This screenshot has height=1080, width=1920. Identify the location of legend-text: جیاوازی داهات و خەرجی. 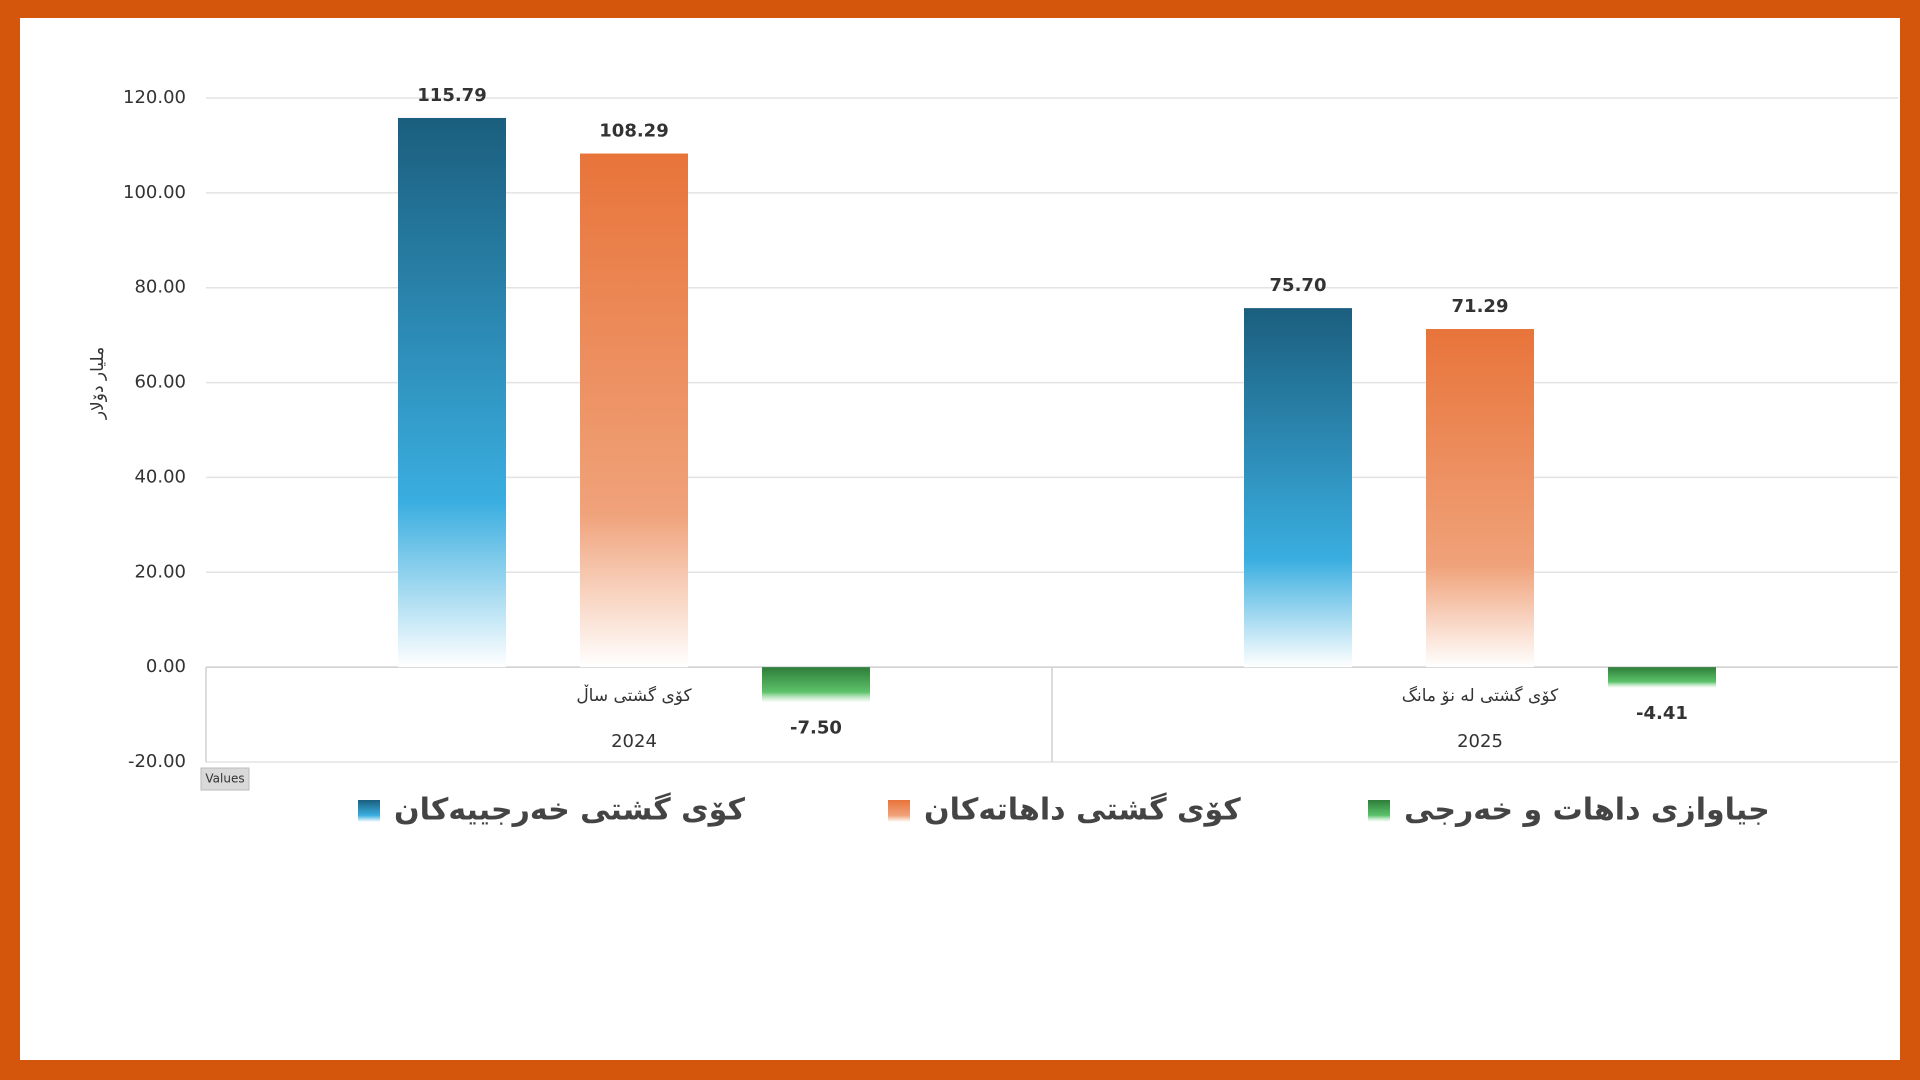
(1587, 810).